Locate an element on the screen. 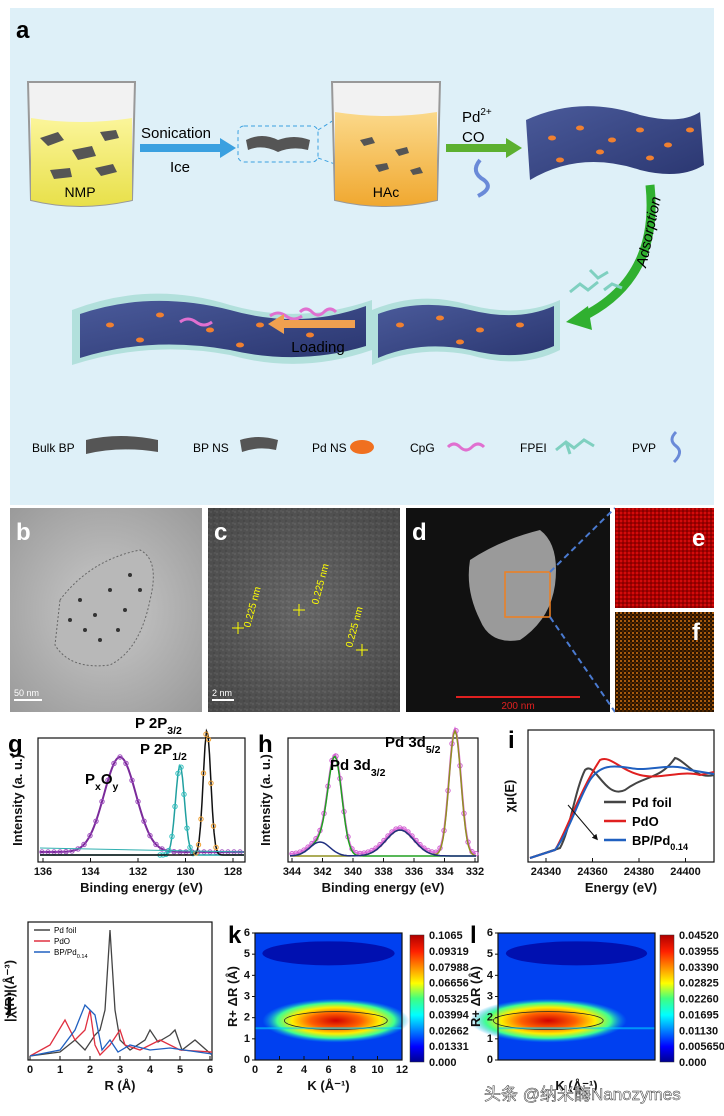  legend-label: BP/Pd0.14 is located at coordinates (660, 842).